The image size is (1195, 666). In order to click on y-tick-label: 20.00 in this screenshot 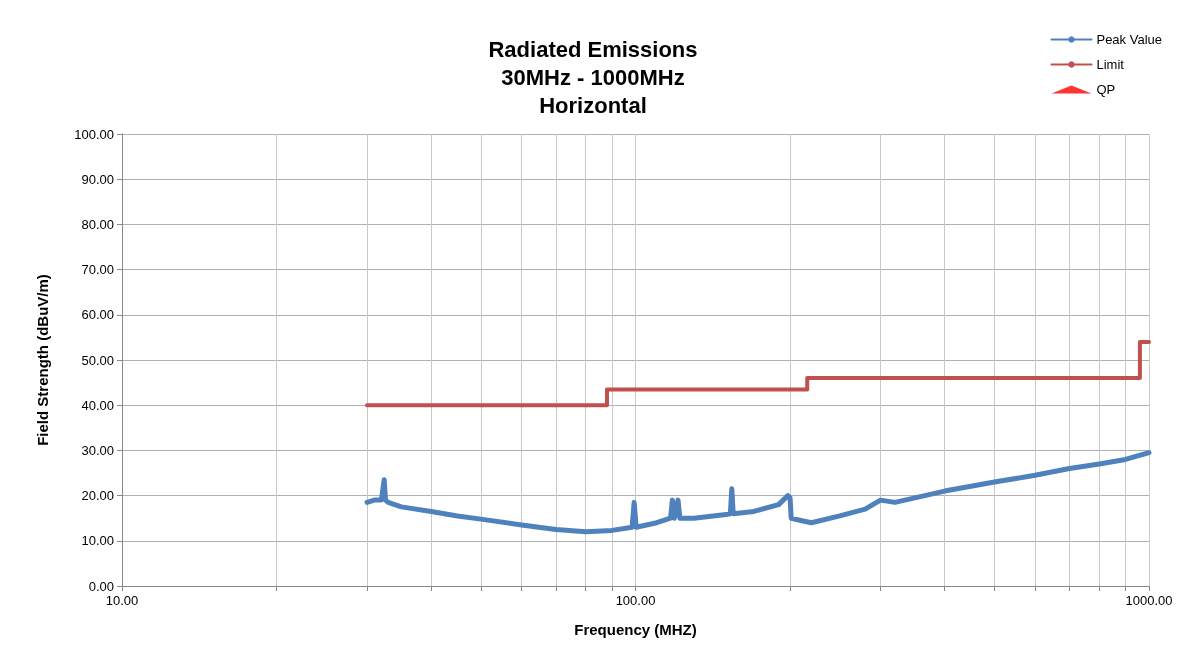, I will do `click(97, 496)`.